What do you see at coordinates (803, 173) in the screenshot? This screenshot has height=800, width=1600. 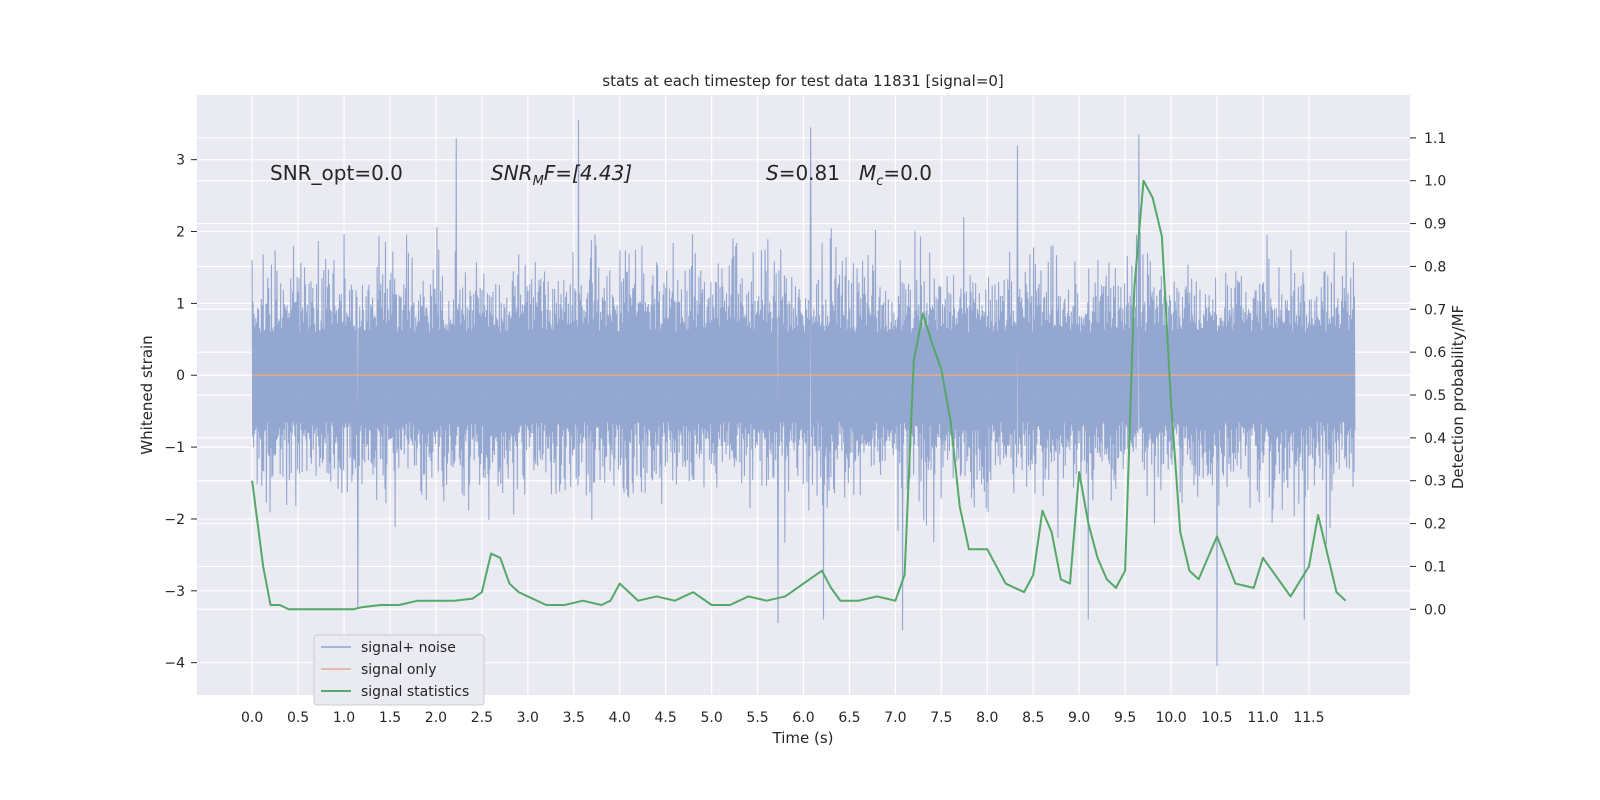 I see `annotation-s: S=0.81` at bounding box center [803, 173].